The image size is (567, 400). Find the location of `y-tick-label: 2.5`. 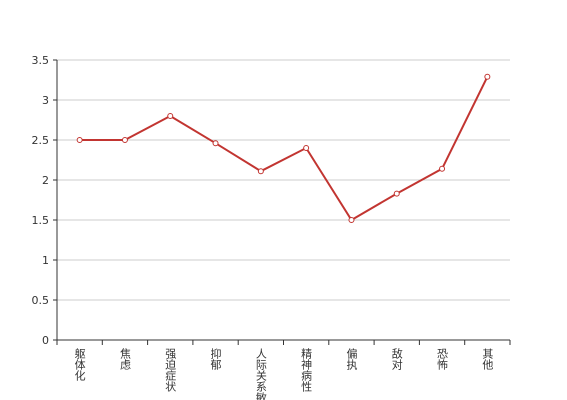

y-tick-label: 2.5 is located at coordinates (41, 140).